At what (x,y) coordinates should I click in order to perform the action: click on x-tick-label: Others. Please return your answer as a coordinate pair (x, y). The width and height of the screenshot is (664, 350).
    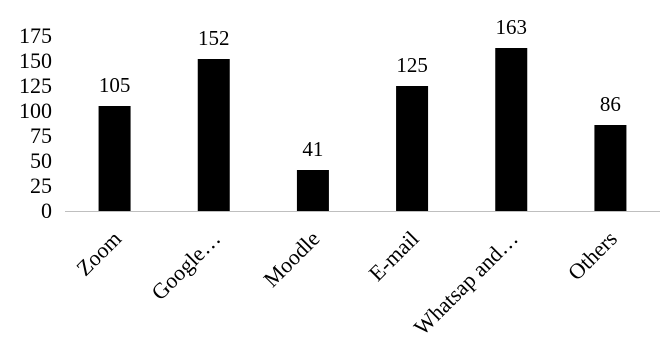
    Looking at the image, I should click on (592, 255).